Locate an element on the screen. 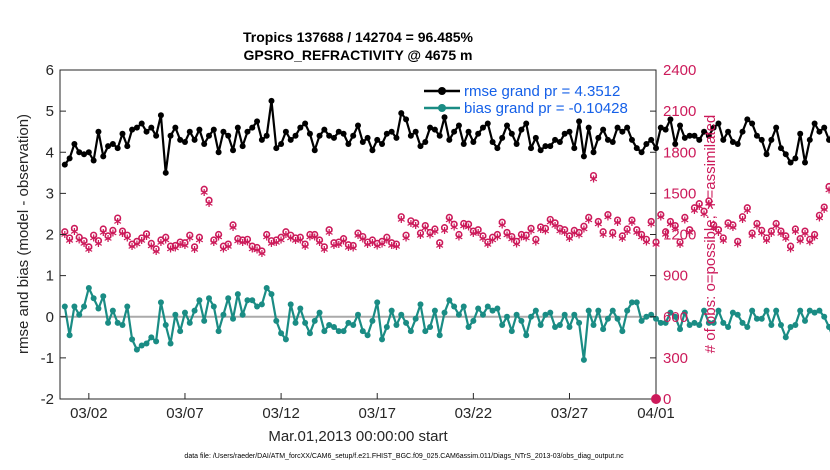 The width and height of the screenshot is (830, 470). y-tick-label-right: 600 is located at coordinates (675, 317).